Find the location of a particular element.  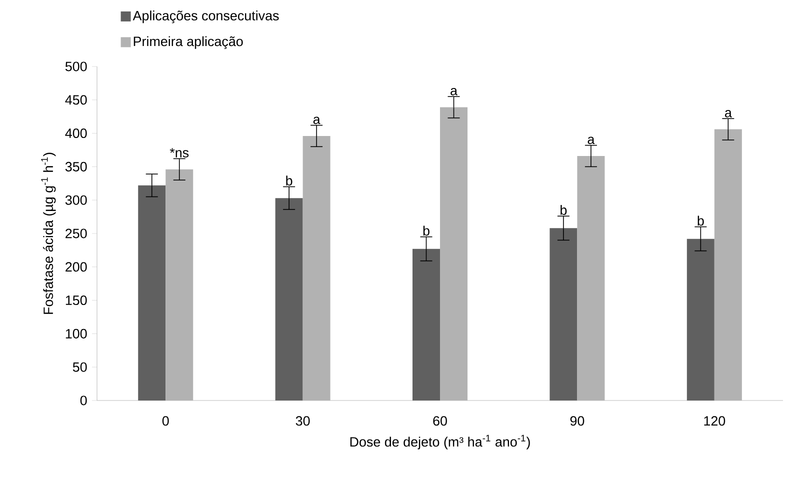

y-axis-title: Fosfatase ácida (µg g$^{-1}$ h$^{-1}$) is located at coordinates (48, 233).